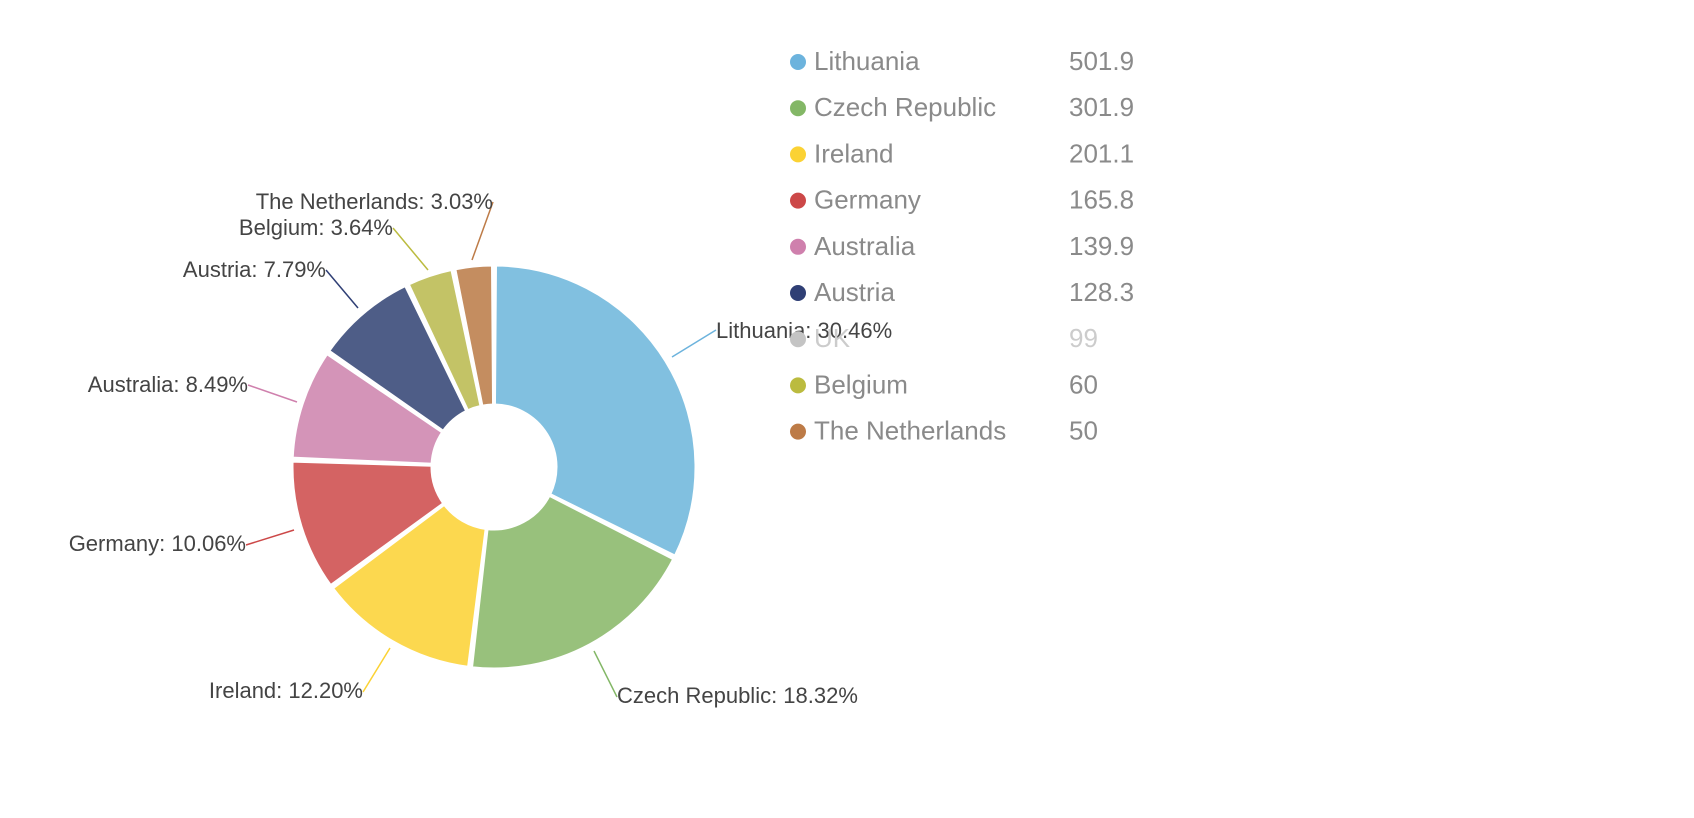 The image size is (1694, 818). What do you see at coordinates (798, 246) in the screenshot?
I see `legend-marker-australia` at bounding box center [798, 246].